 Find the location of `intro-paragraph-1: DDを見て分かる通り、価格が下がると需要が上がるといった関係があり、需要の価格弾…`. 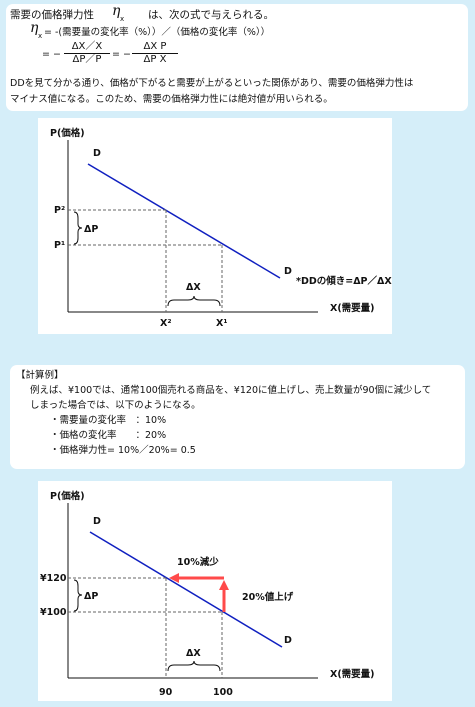

intro-paragraph-1: DDを見て分かる通り、価格が下がると需要が上がるといった関係があり、需要の価格弾… is located at coordinates (212, 83).